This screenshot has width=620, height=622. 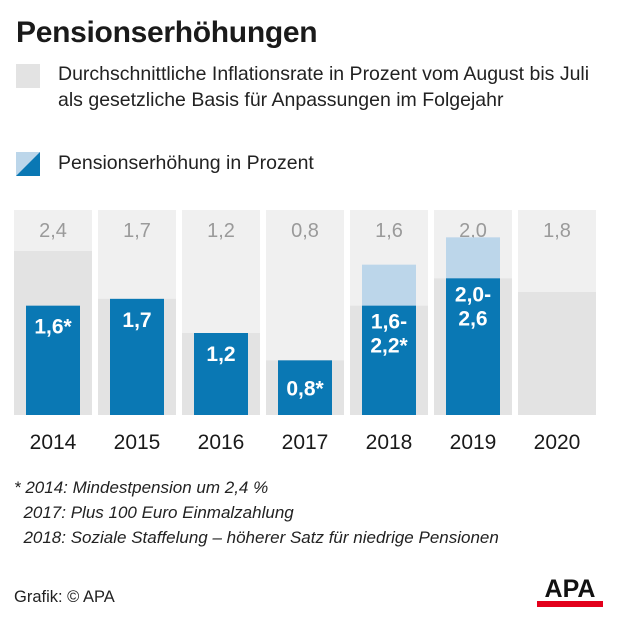 I want to click on inflation-label-2014: 2,4, so click(x=53, y=231).